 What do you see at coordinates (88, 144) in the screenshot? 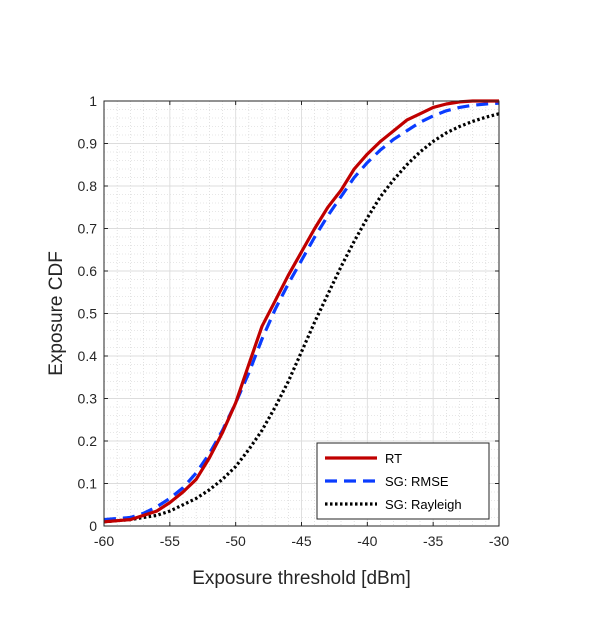
I see `y-tick-label: 0.9` at bounding box center [88, 144].